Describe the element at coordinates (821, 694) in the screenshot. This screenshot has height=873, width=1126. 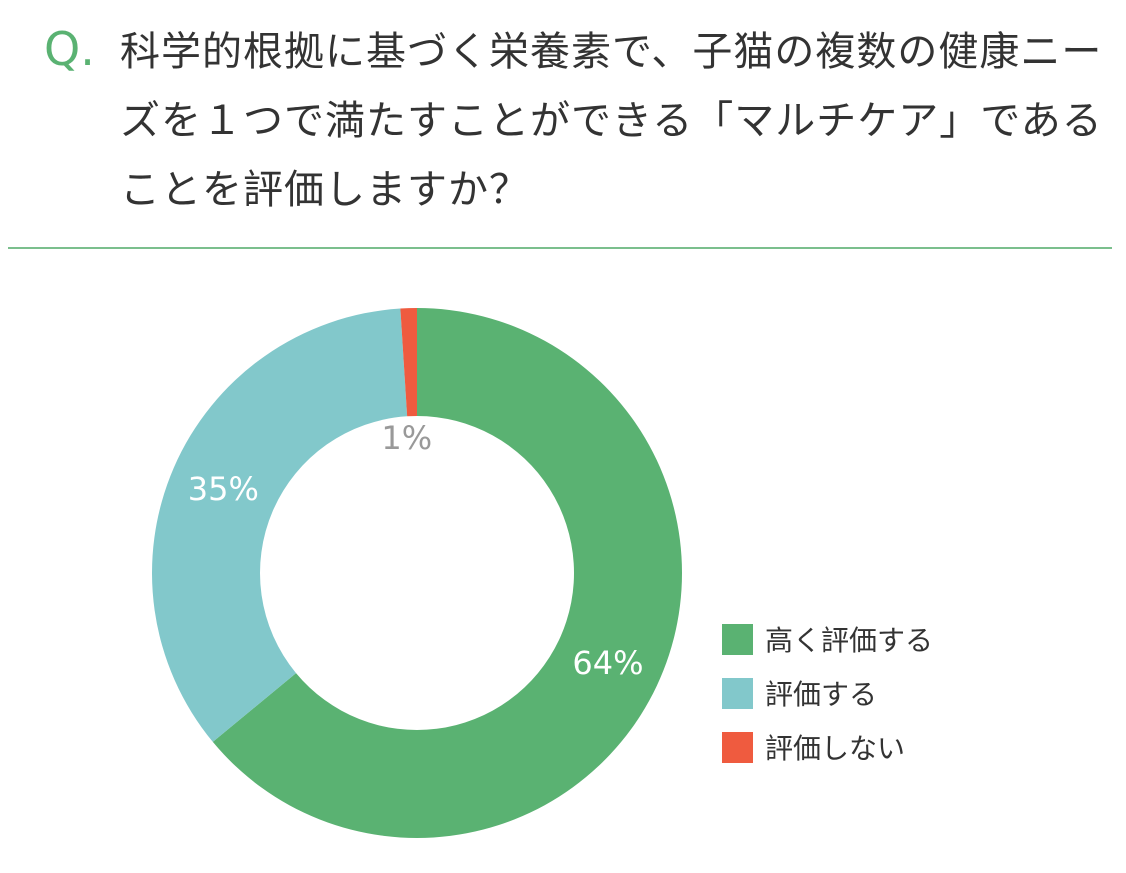
I see `legend-label-evaluate: 評価する` at that location.